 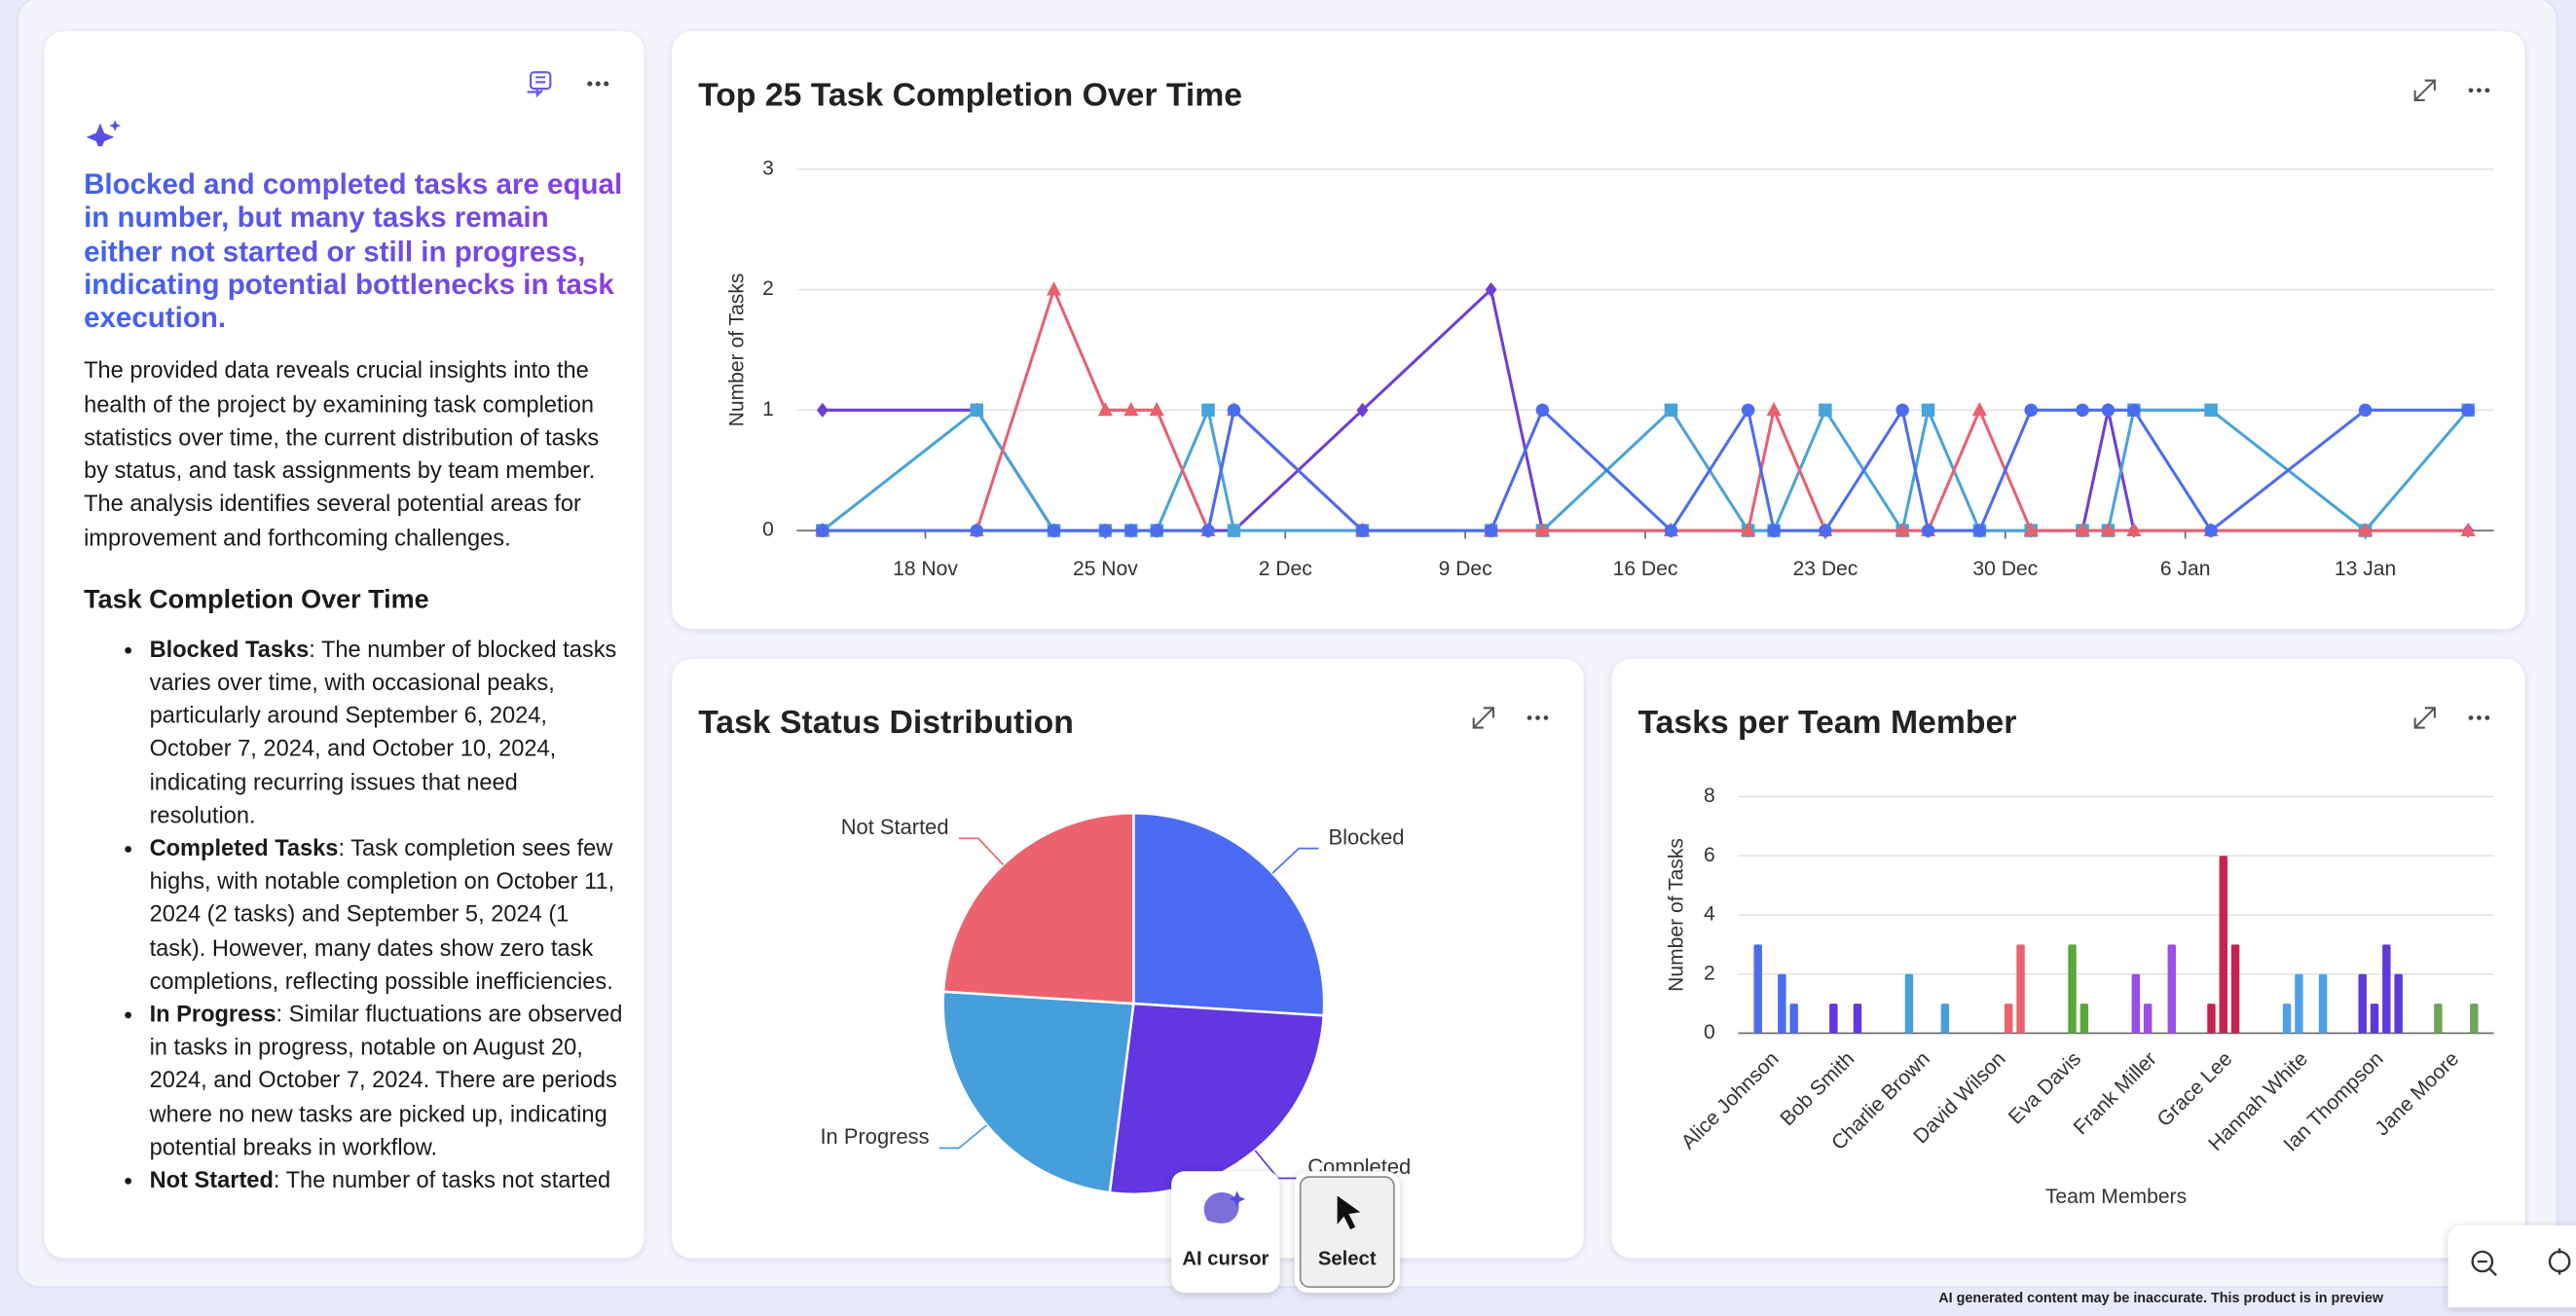 What do you see at coordinates (539, 85) in the screenshot?
I see `copy-icon` at bounding box center [539, 85].